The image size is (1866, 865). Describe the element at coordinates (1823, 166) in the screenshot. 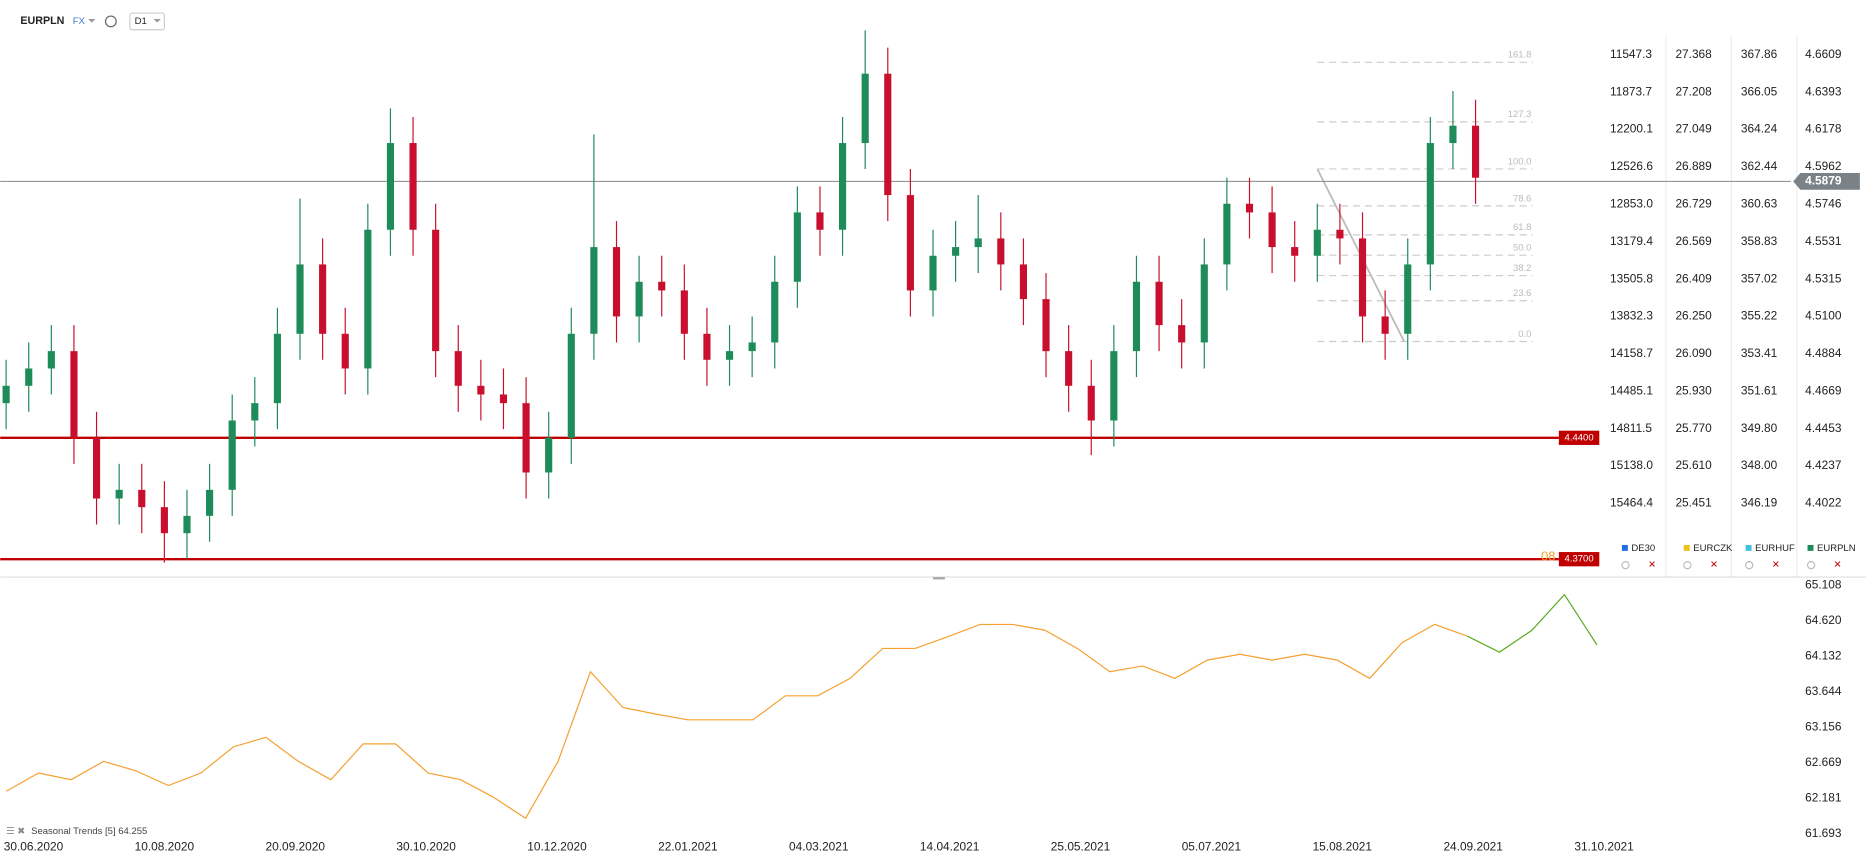

I see `y-tick-label: 4.5962` at that location.